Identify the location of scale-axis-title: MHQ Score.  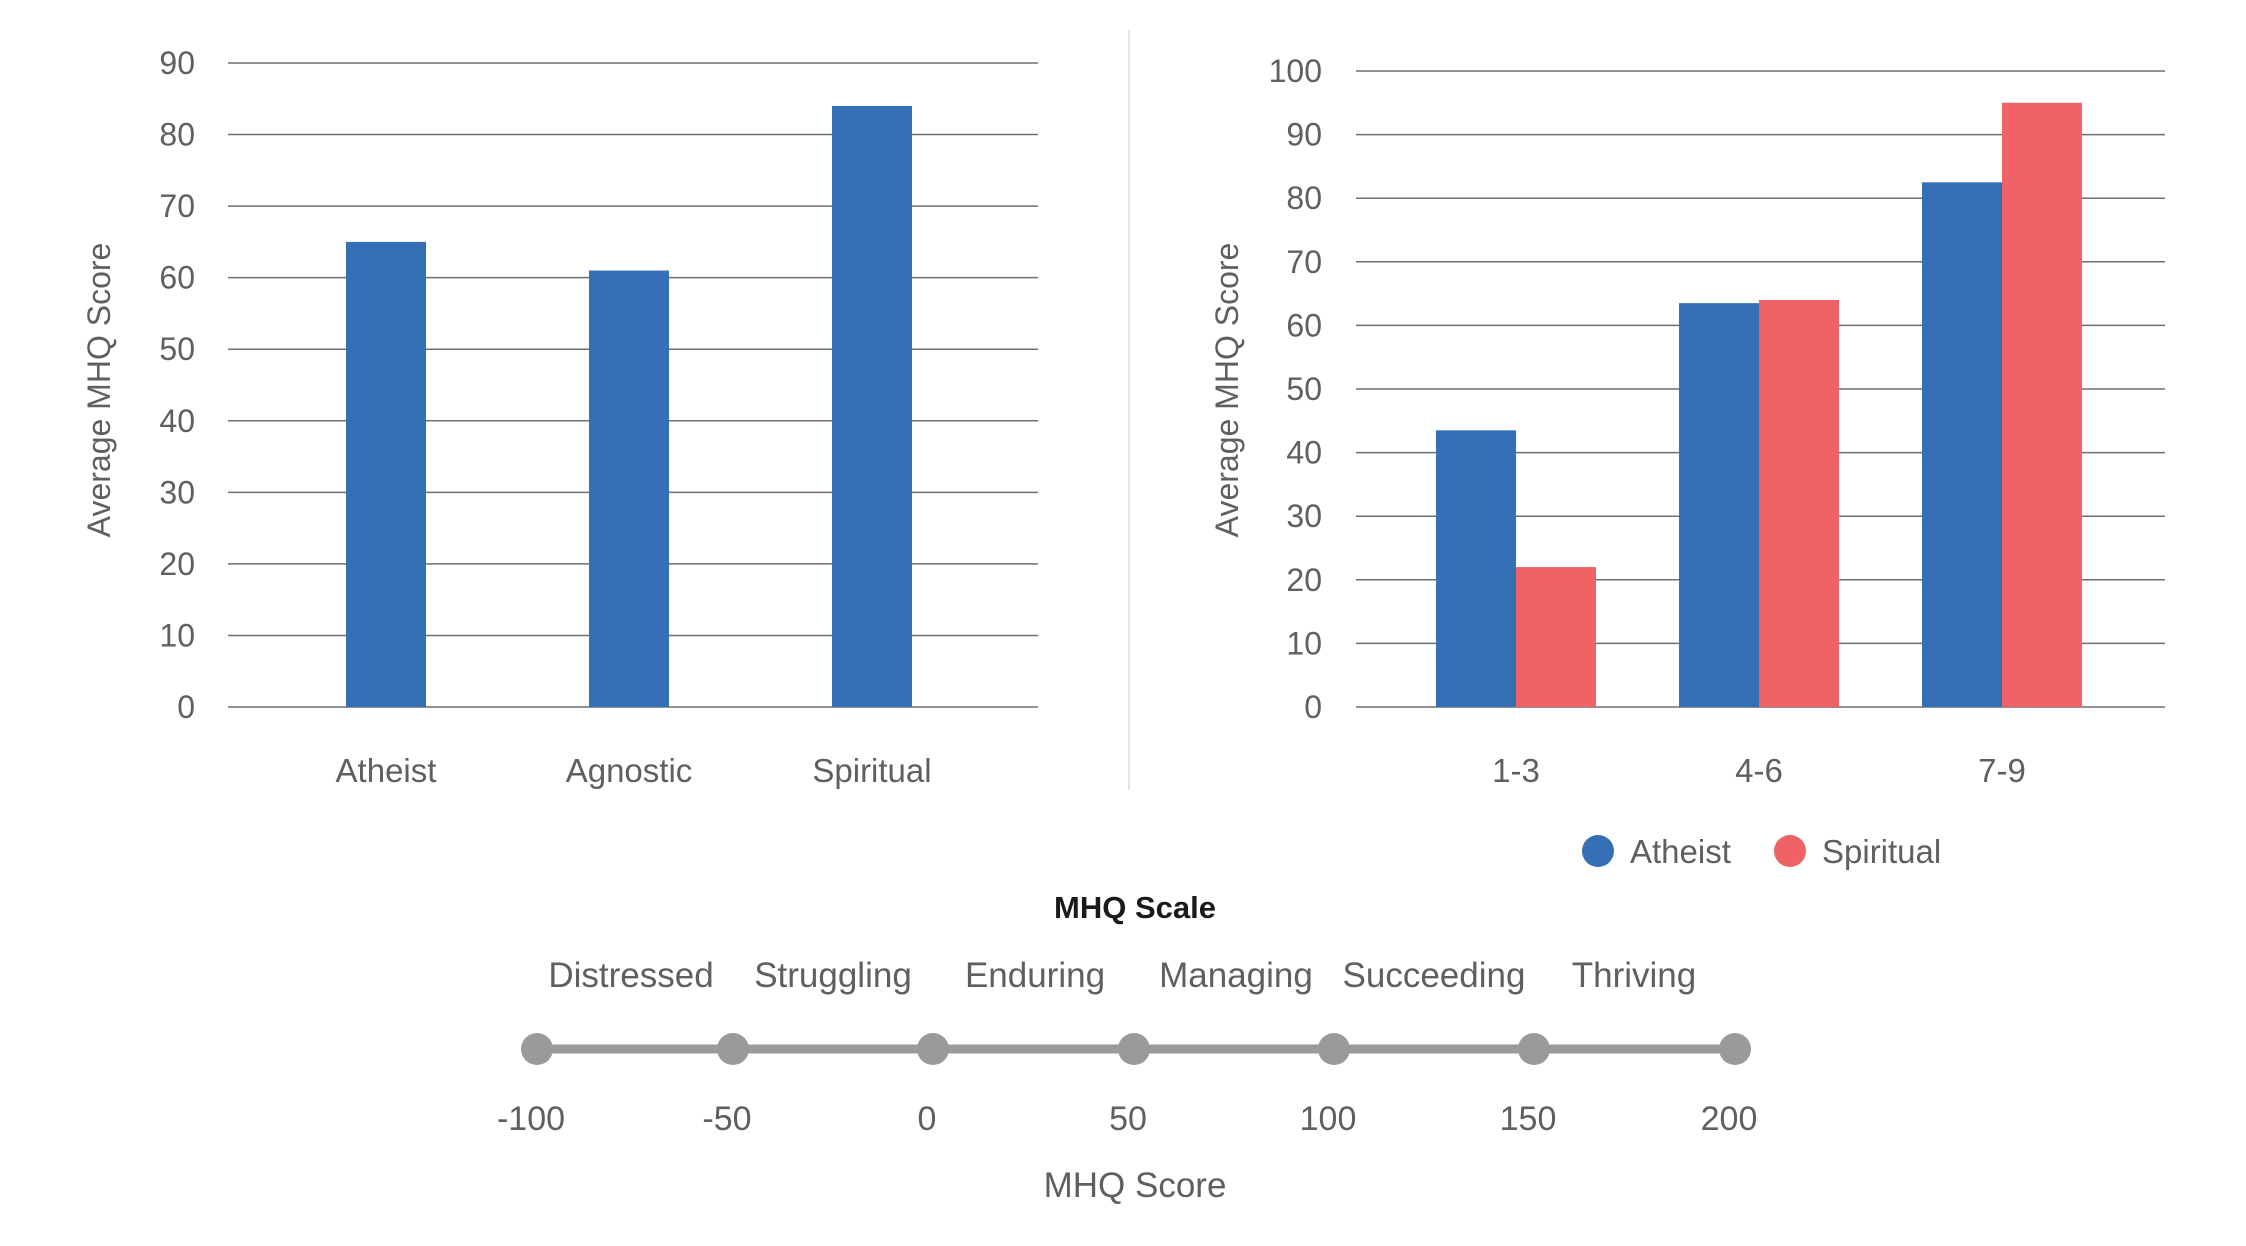
(1135, 1185).